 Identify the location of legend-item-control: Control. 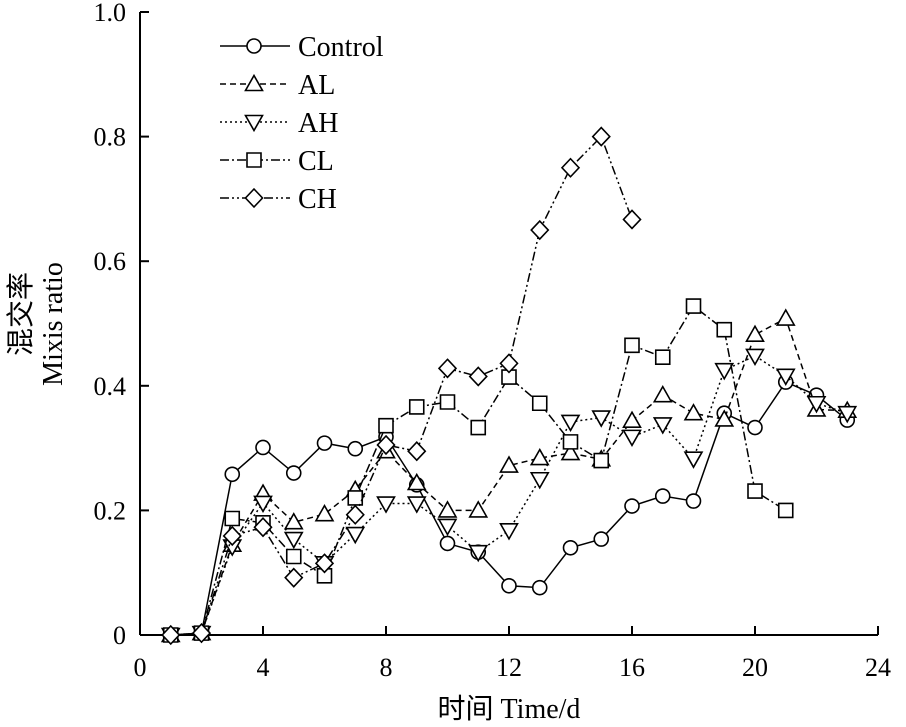
(302, 47).